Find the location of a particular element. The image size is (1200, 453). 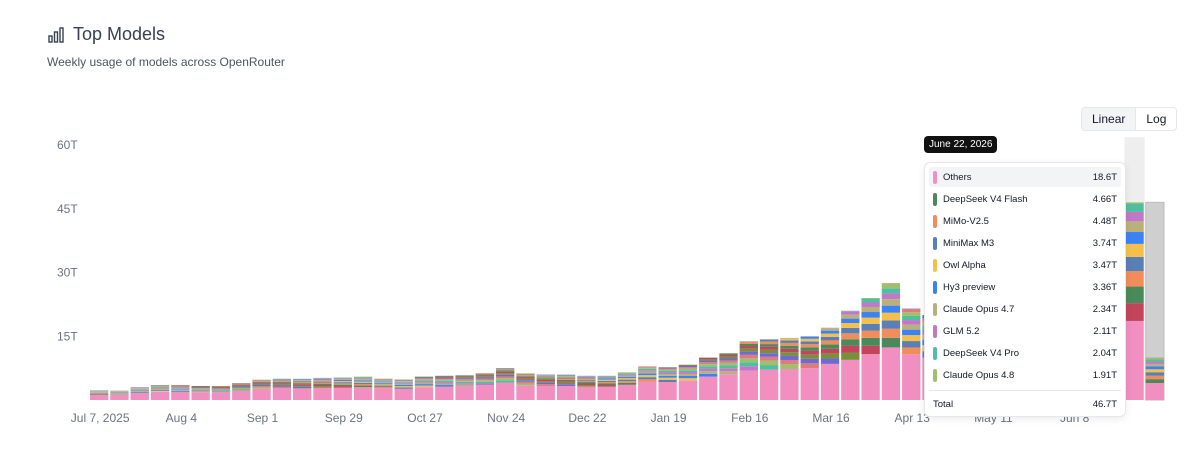

y-tick-label: 30T is located at coordinates (67, 273).